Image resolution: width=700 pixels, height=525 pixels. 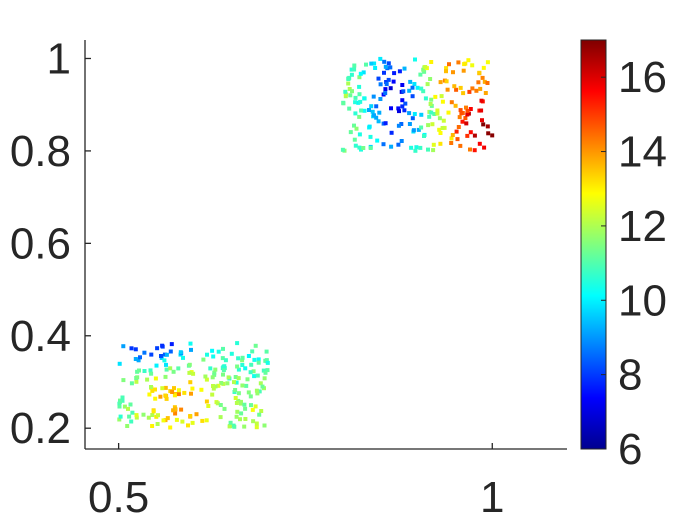 What do you see at coordinates (492, 497) in the screenshot?
I see `x-tick-label: 1` at bounding box center [492, 497].